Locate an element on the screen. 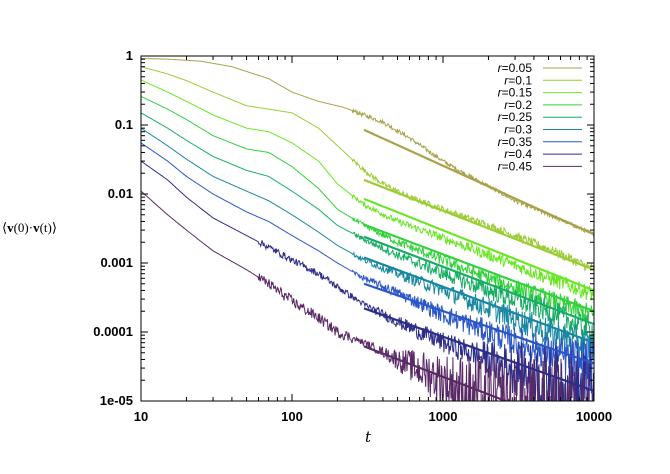 Image resolution: width=670 pixels, height=474 pixels. y-tick-label: 0.001 is located at coordinates (116, 262).